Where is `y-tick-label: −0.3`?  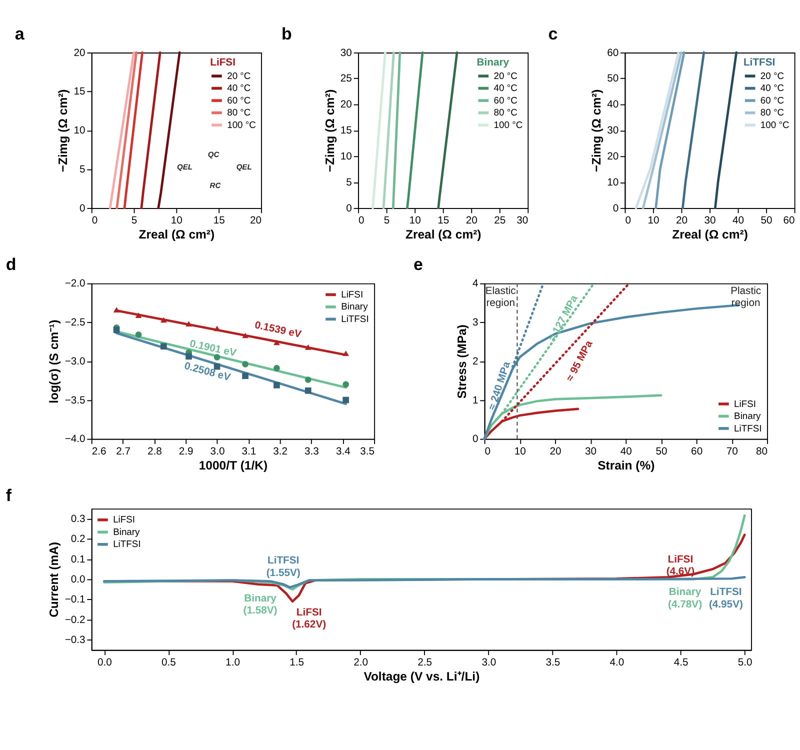
y-tick-label: −0.3 is located at coordinates (75, 640).